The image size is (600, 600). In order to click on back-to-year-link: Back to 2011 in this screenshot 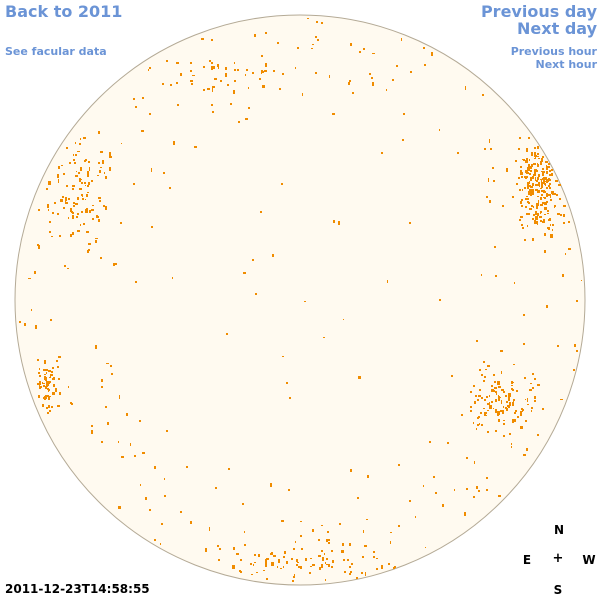, I will do `click(64, 11)`.